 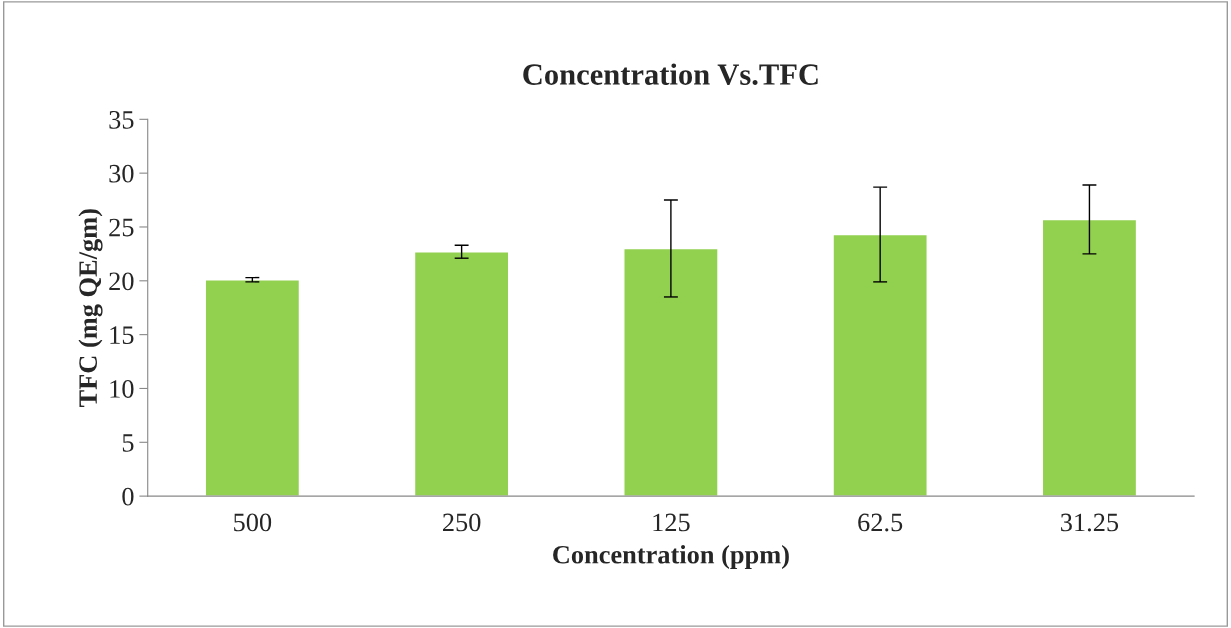 I want to click on y-tick-label: 20, so click(x=121, y=281).